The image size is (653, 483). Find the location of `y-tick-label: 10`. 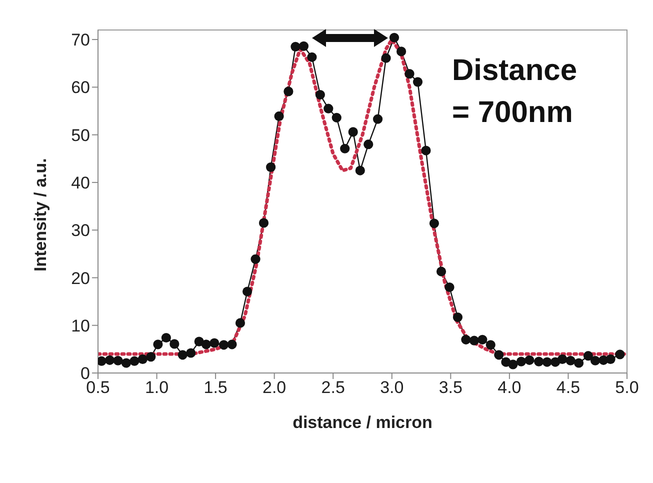

y-tick-label: 10 is located at coordinates (80, 326).